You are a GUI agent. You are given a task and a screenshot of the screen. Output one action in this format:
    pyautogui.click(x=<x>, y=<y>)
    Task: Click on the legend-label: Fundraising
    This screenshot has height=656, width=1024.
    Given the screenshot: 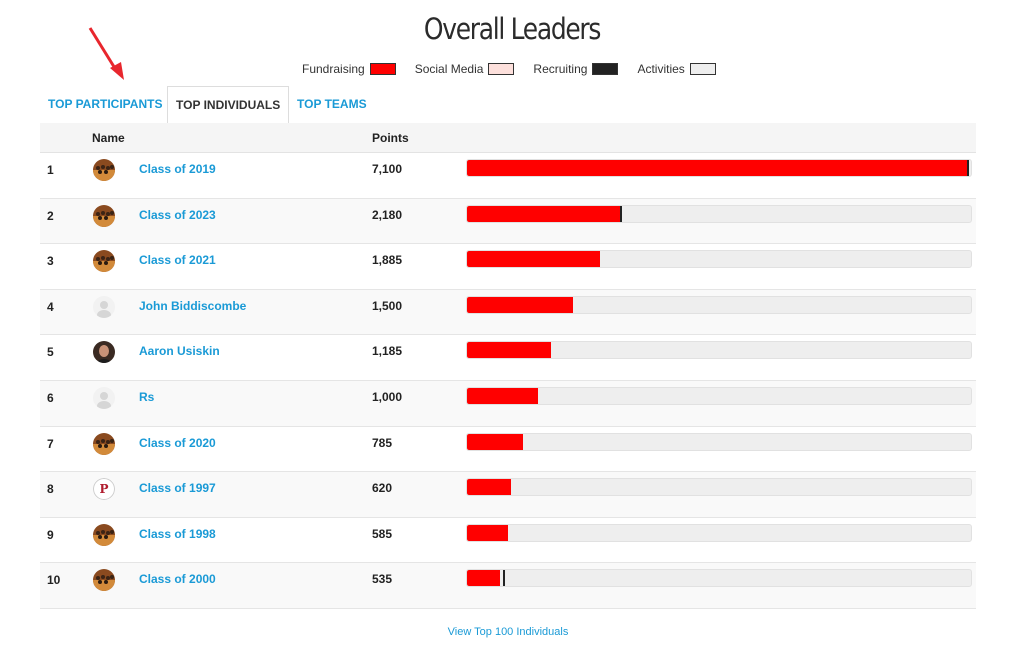 What is the action you would take?
    pyautogui.click(x=333, y=69)
    